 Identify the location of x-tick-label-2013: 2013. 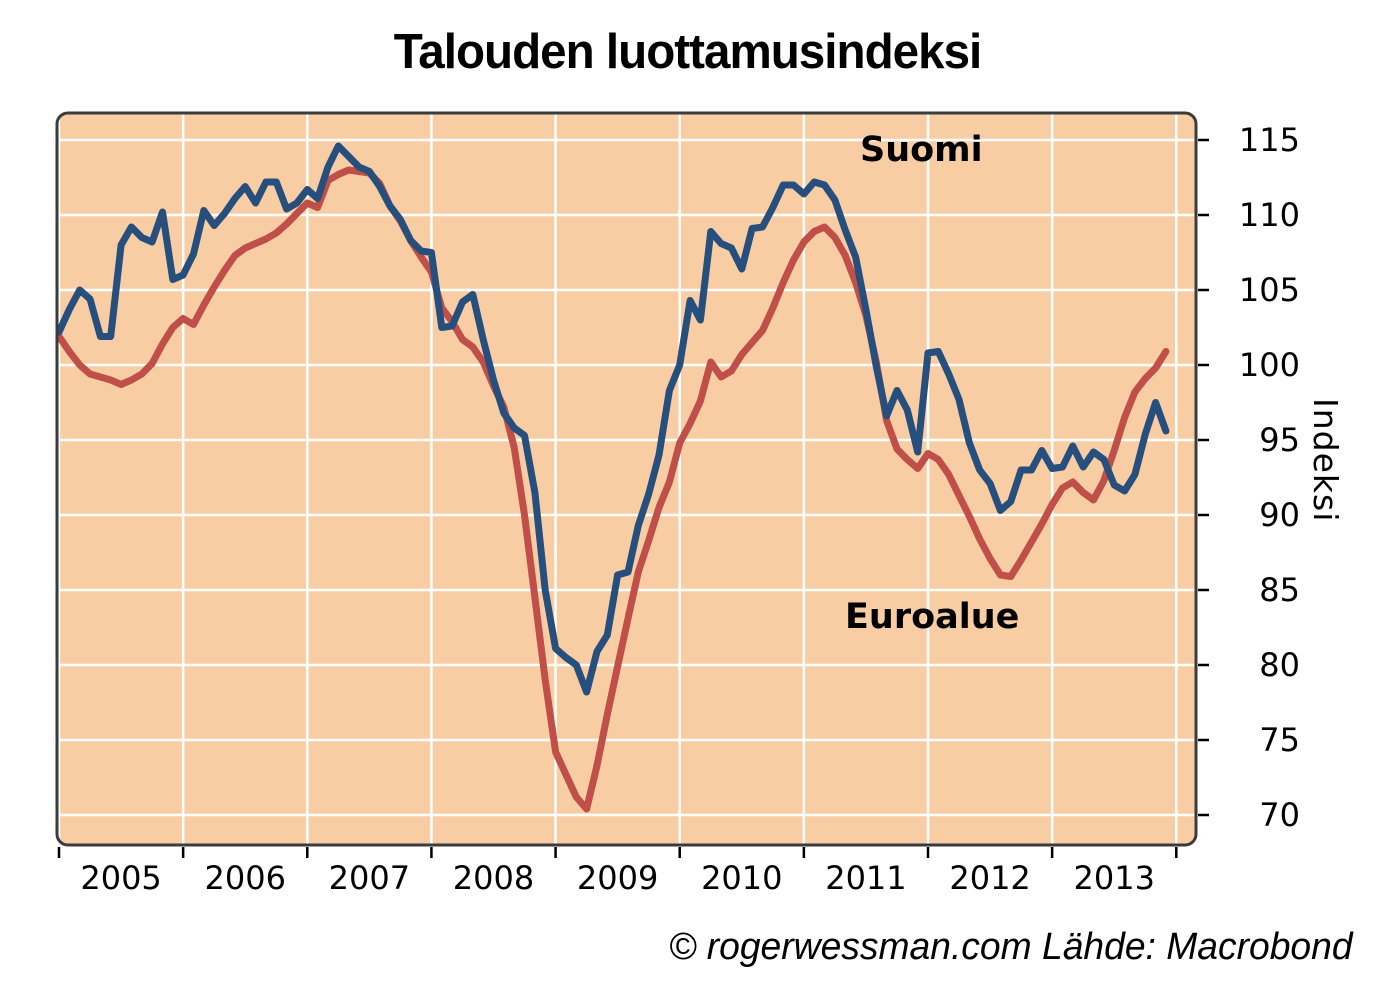
(1114, 878).